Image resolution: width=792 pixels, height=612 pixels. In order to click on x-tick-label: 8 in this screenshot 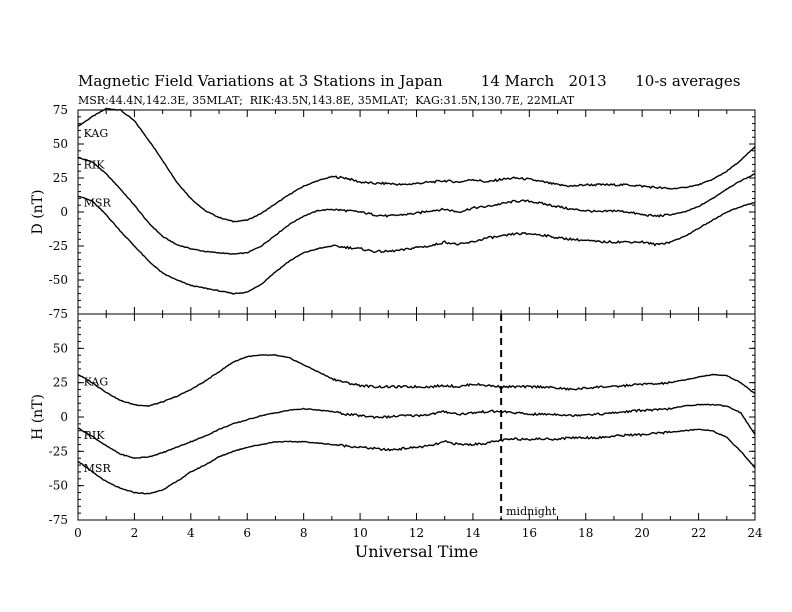, I will do `click(304, 533)`.